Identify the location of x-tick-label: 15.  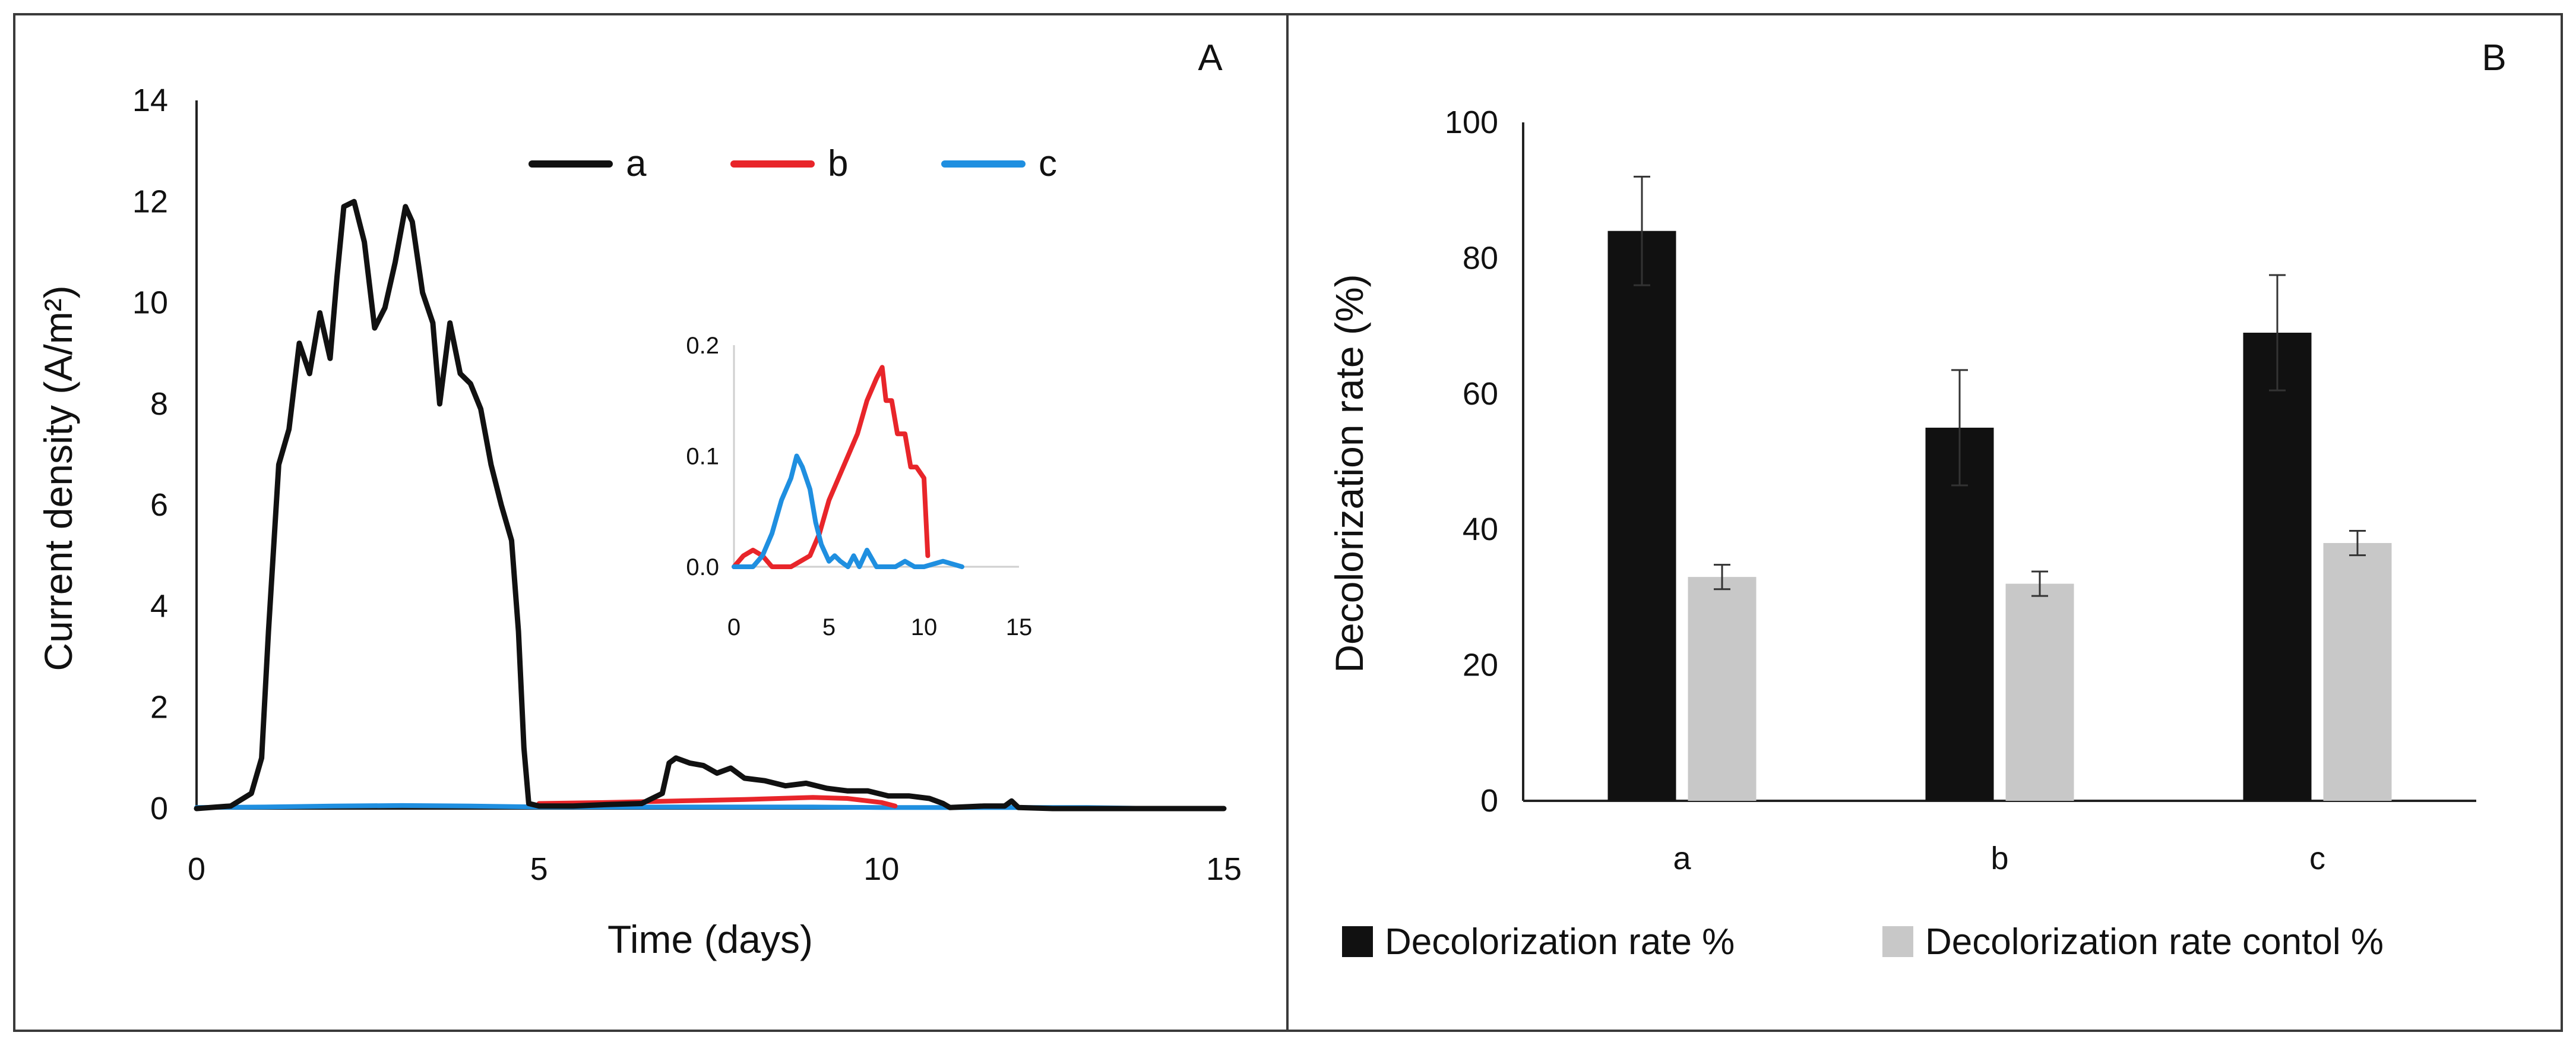
(1224, 869).